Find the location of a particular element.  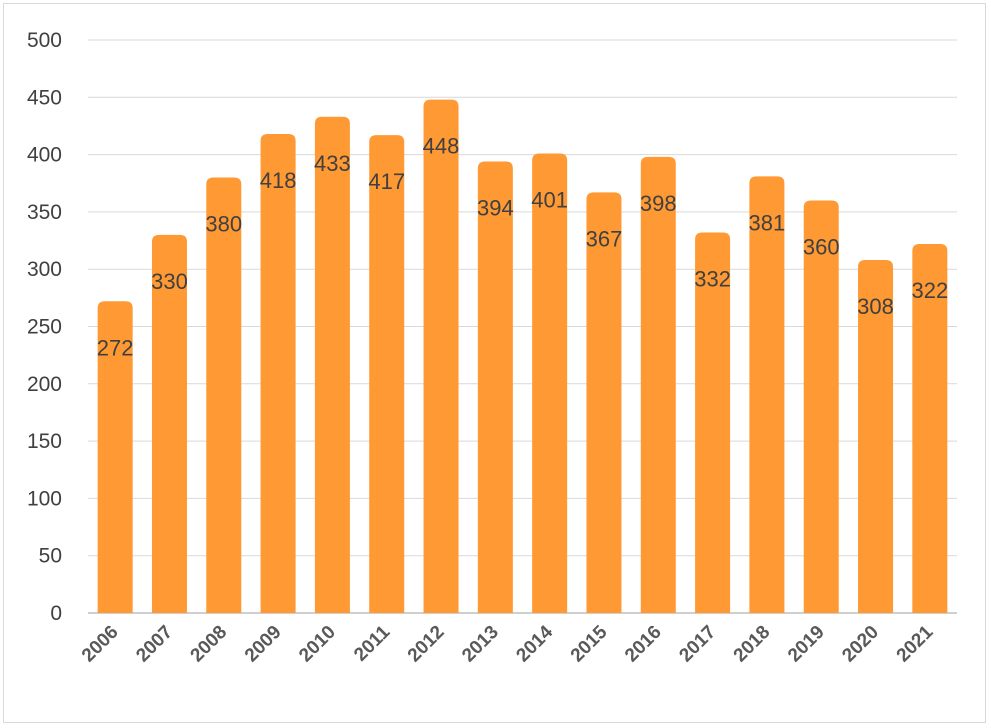

x-tick-label: 2018 is located at coordinates (752, 644).